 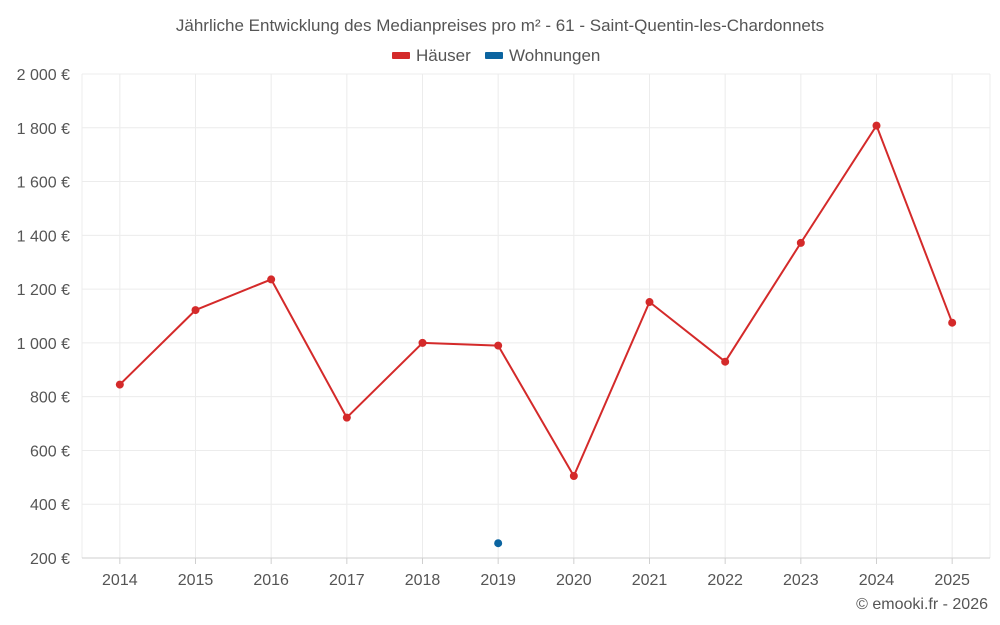 What do you see at coordinates (443, 55) in the screenshot?
I see `legend-label-houses: Häuser` at bounding box center [443, 55].